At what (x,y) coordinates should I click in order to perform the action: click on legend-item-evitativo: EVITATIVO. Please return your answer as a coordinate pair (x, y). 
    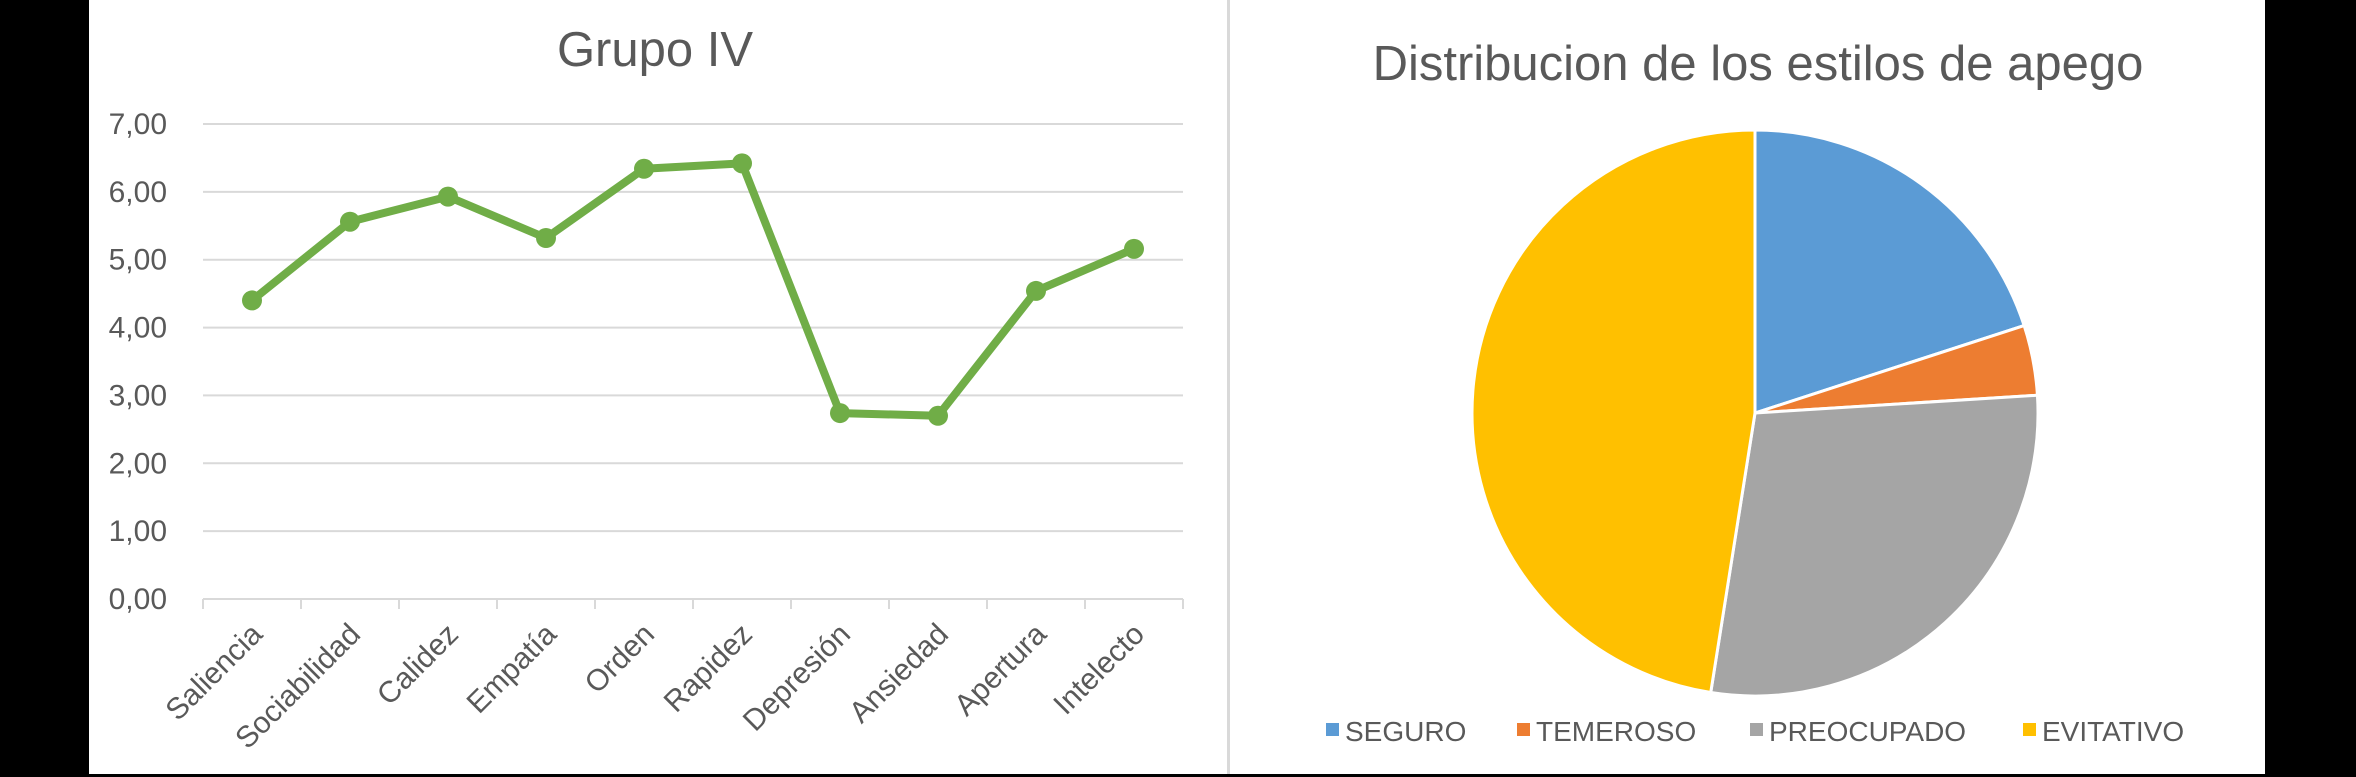
    Looking at the image, I should click on (2103, 731).